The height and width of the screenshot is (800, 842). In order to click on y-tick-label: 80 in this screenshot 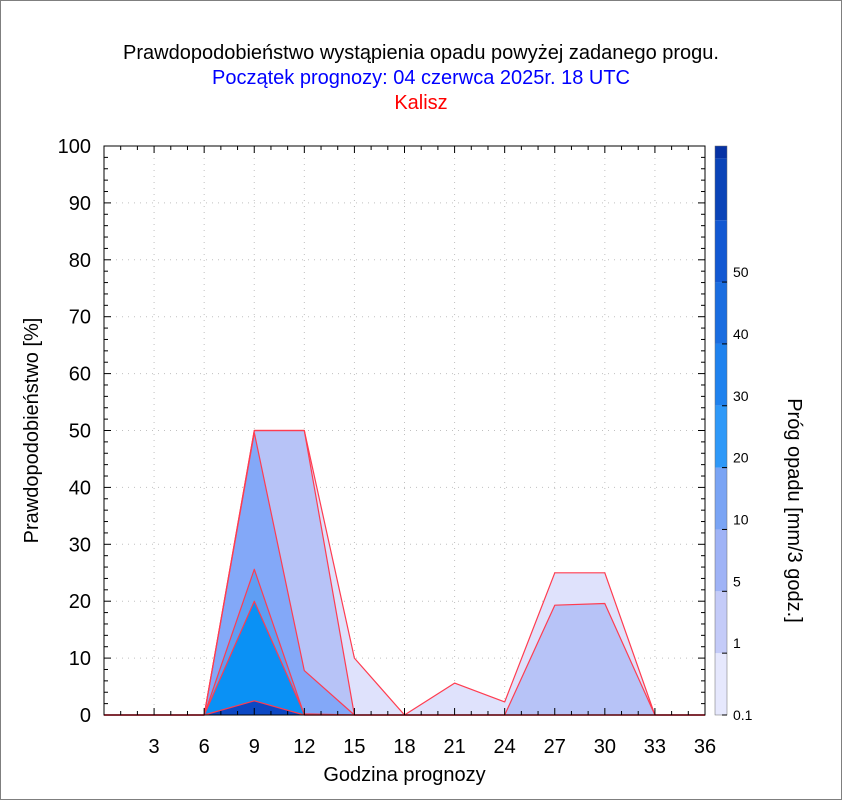, I will do `click(80, 261)`.